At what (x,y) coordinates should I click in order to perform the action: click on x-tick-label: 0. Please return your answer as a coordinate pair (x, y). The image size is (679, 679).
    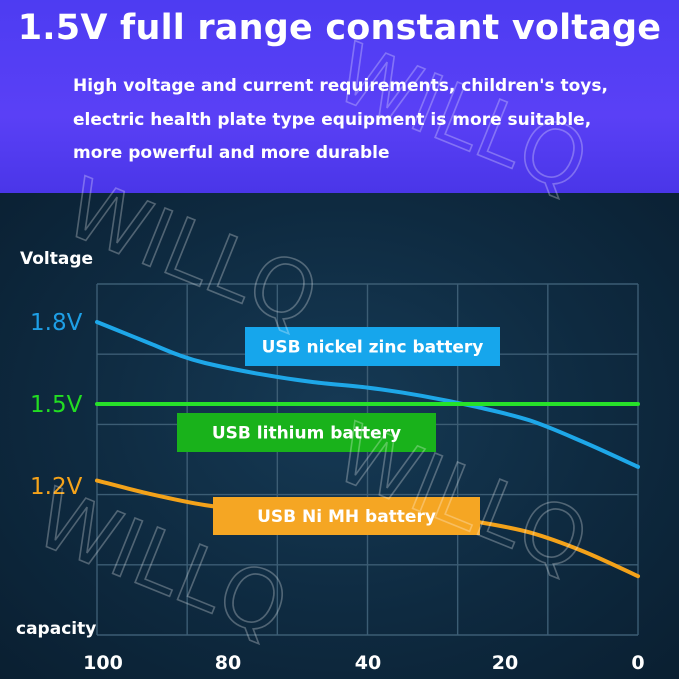
    Looking at the image, I should click on (637, 663).